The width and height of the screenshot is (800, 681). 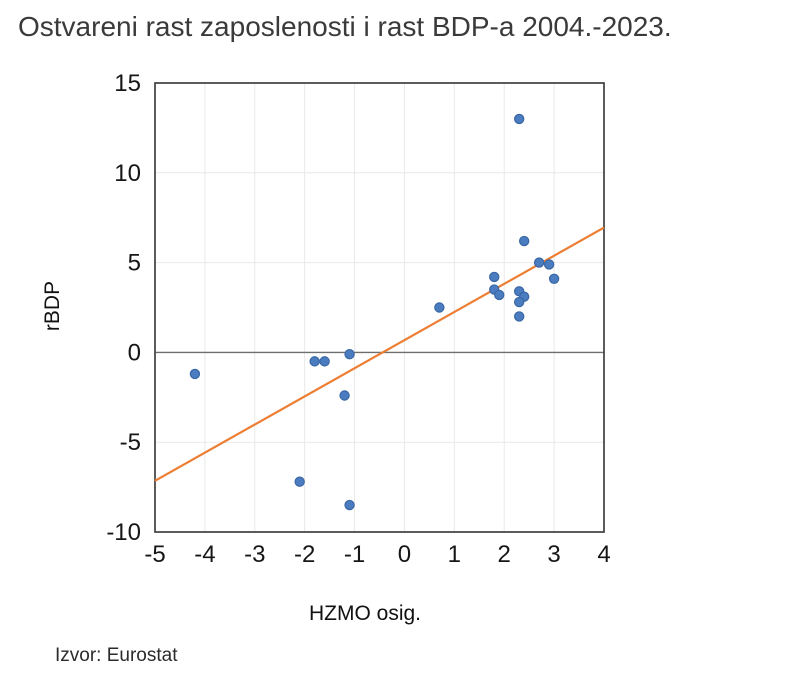 What do you see at coordinates (204, 554) in the screenshot?
I see `x-tick-label: -4` at bounding box center [204, 554].